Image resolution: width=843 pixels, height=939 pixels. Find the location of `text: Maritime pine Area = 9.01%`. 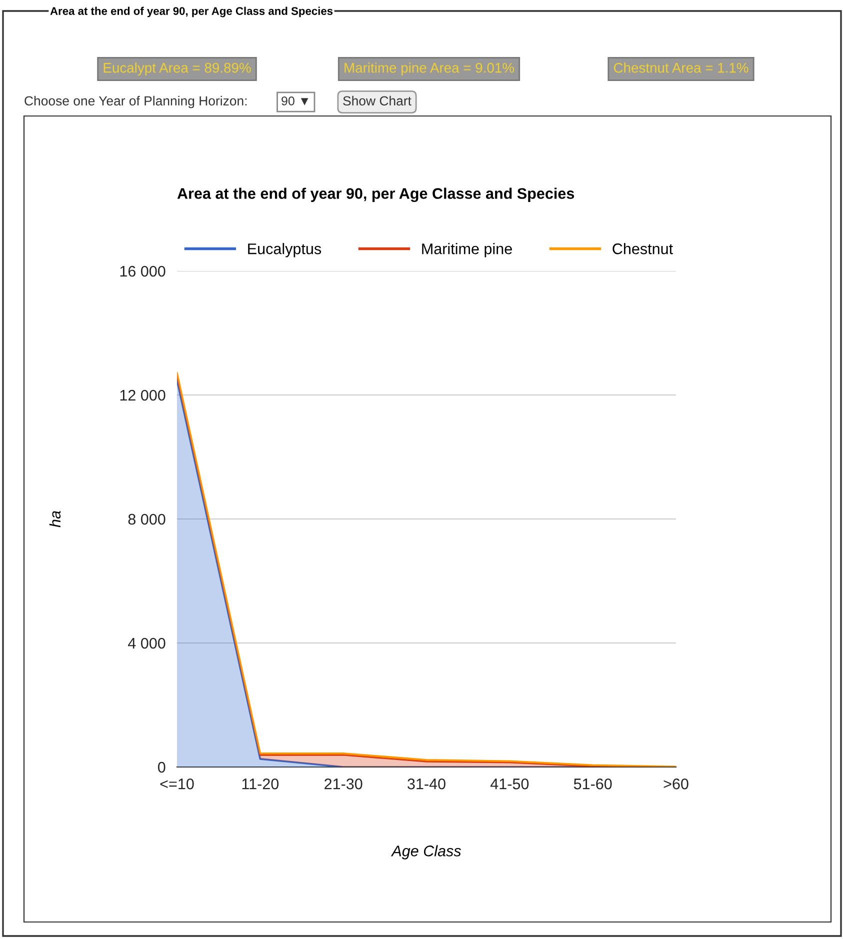

text: Maritime pine Area = 9.01% is located at coordinates (429, 69).